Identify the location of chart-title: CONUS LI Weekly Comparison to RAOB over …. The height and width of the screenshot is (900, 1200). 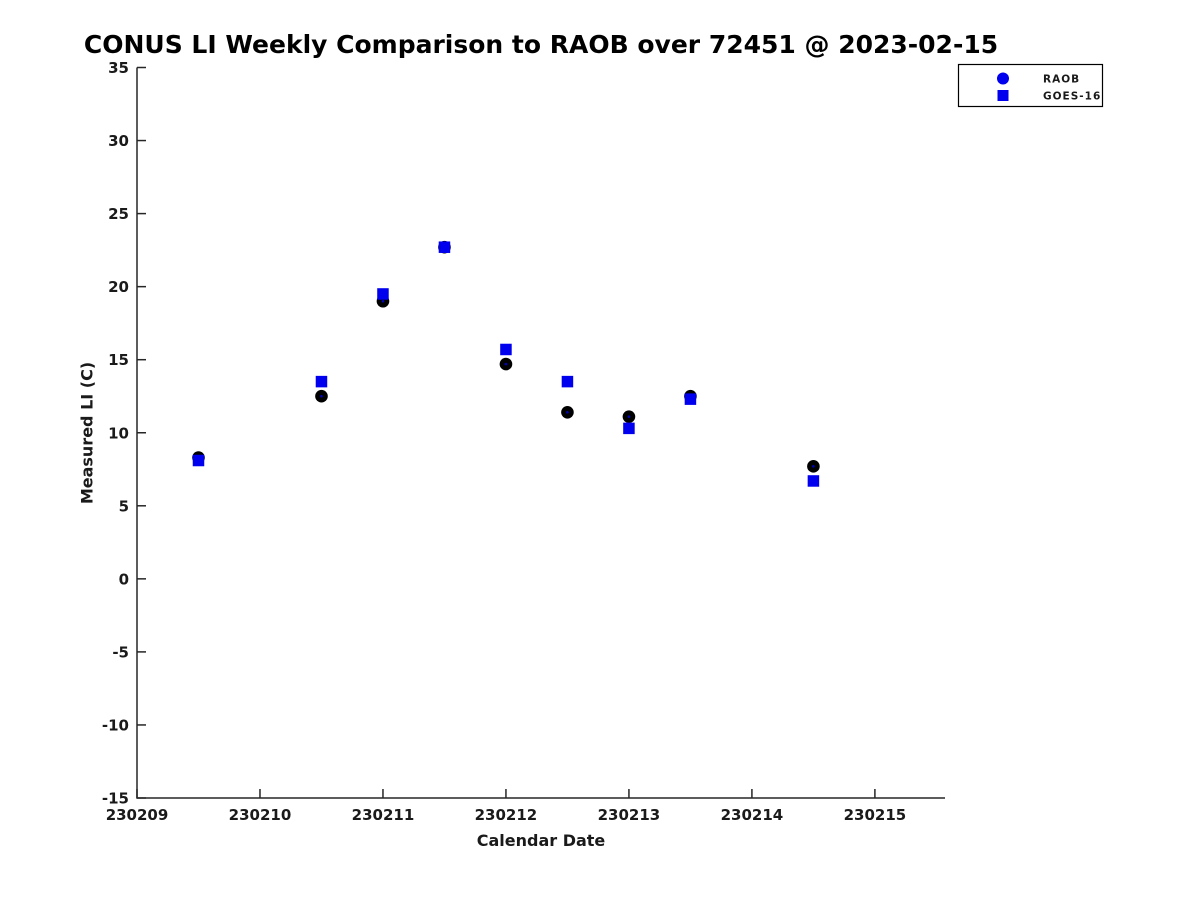
(541, 44).